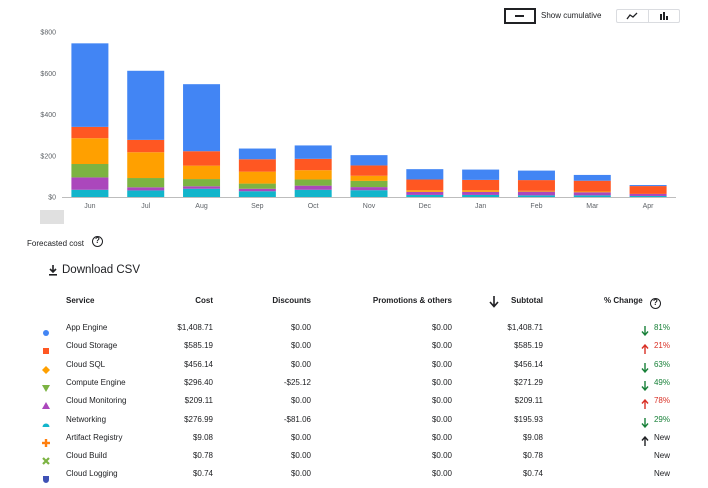  Describe the element at coordinates (90, 151) in the screenshot. I see `bar-segment-cloud-sql-jun` at that location.